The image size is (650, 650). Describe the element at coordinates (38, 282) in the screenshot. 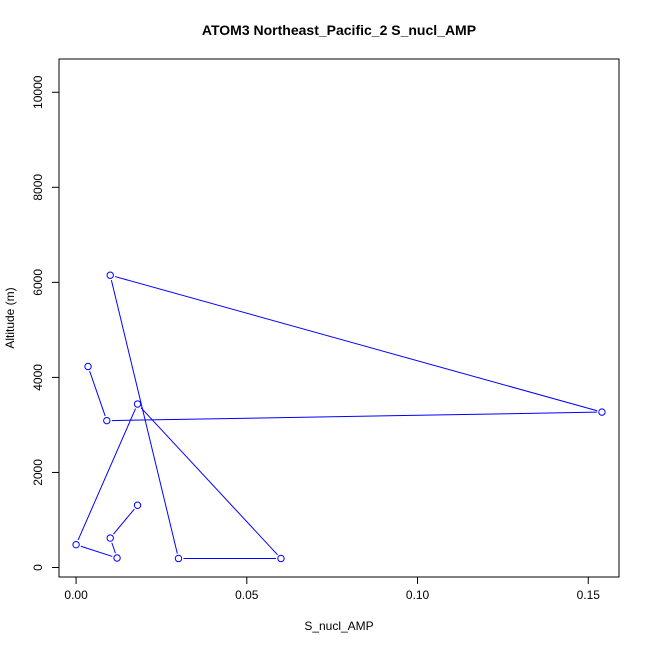

I see `y-tick-label: 6000` at that location.